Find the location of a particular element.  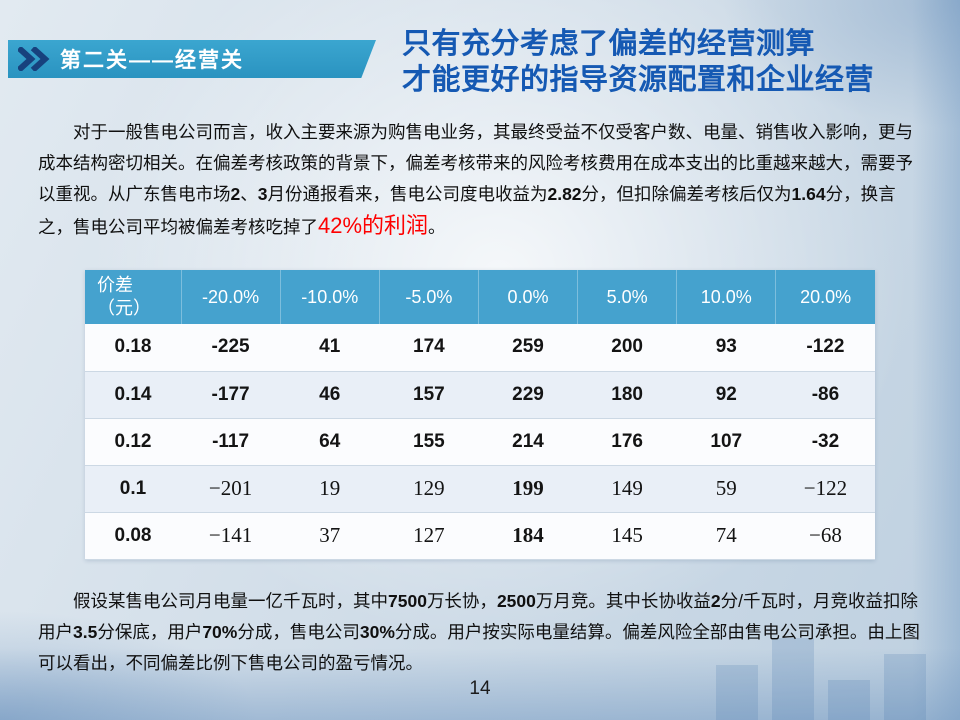

table-cell: 214 is located at coordinates (528, 442).